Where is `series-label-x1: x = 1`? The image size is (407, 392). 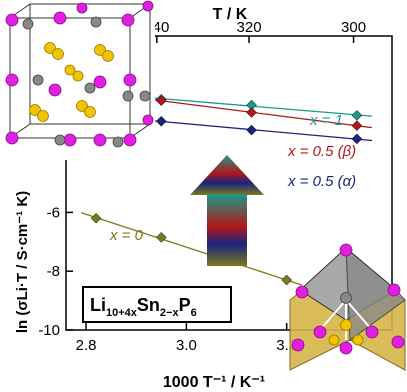 series-label-x1: x = 1 is located at coordinates (326, 120).